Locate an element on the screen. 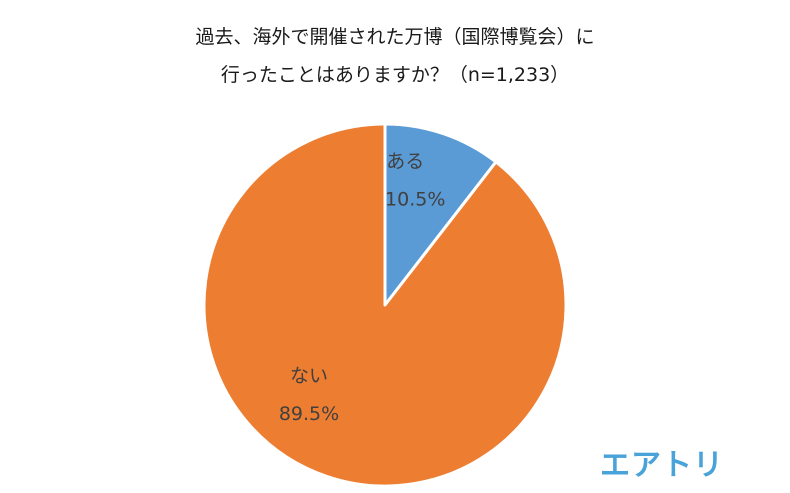 Image resolution: width=790 pixels, height=493 pixels. brand-logo-text: エアトリ is located at coordinates (662, 465).